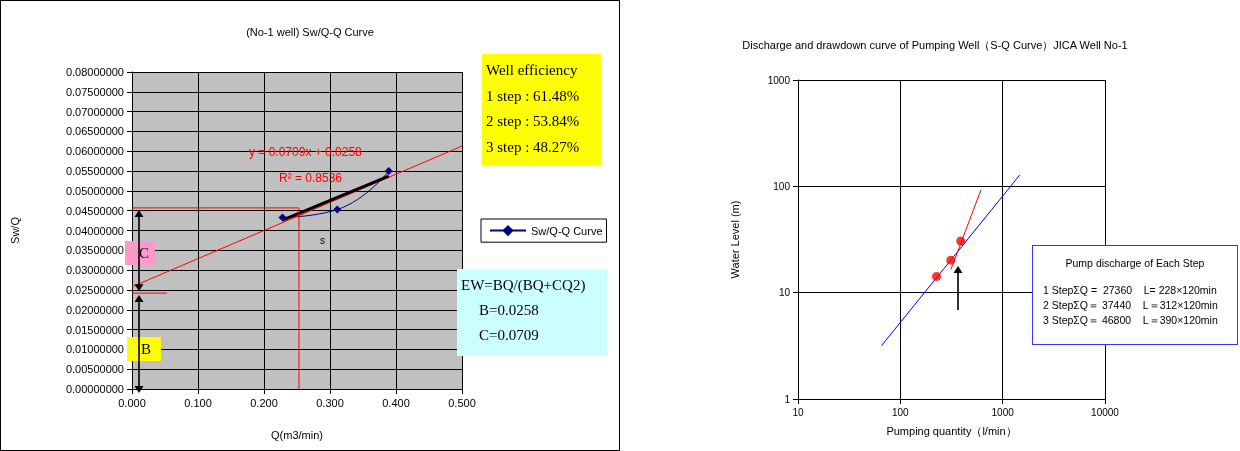 The height and width of the screenshot is (451, 1240). What do you see at coordinates (14, 230) in the screenshot?
I see `y-axis-title: Sw/Q` at bounding box center [14, 230].